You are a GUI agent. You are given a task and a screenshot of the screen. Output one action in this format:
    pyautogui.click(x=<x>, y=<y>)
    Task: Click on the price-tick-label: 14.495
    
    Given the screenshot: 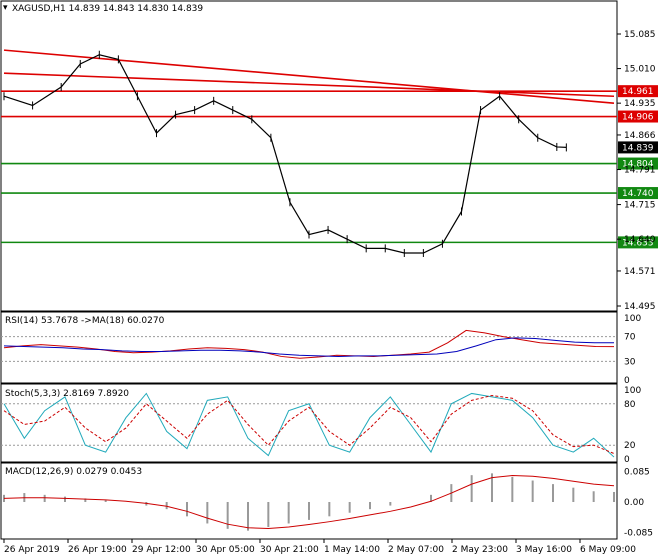 What is the action you would take?
    pyautogui.click(x=640, y=307)
    